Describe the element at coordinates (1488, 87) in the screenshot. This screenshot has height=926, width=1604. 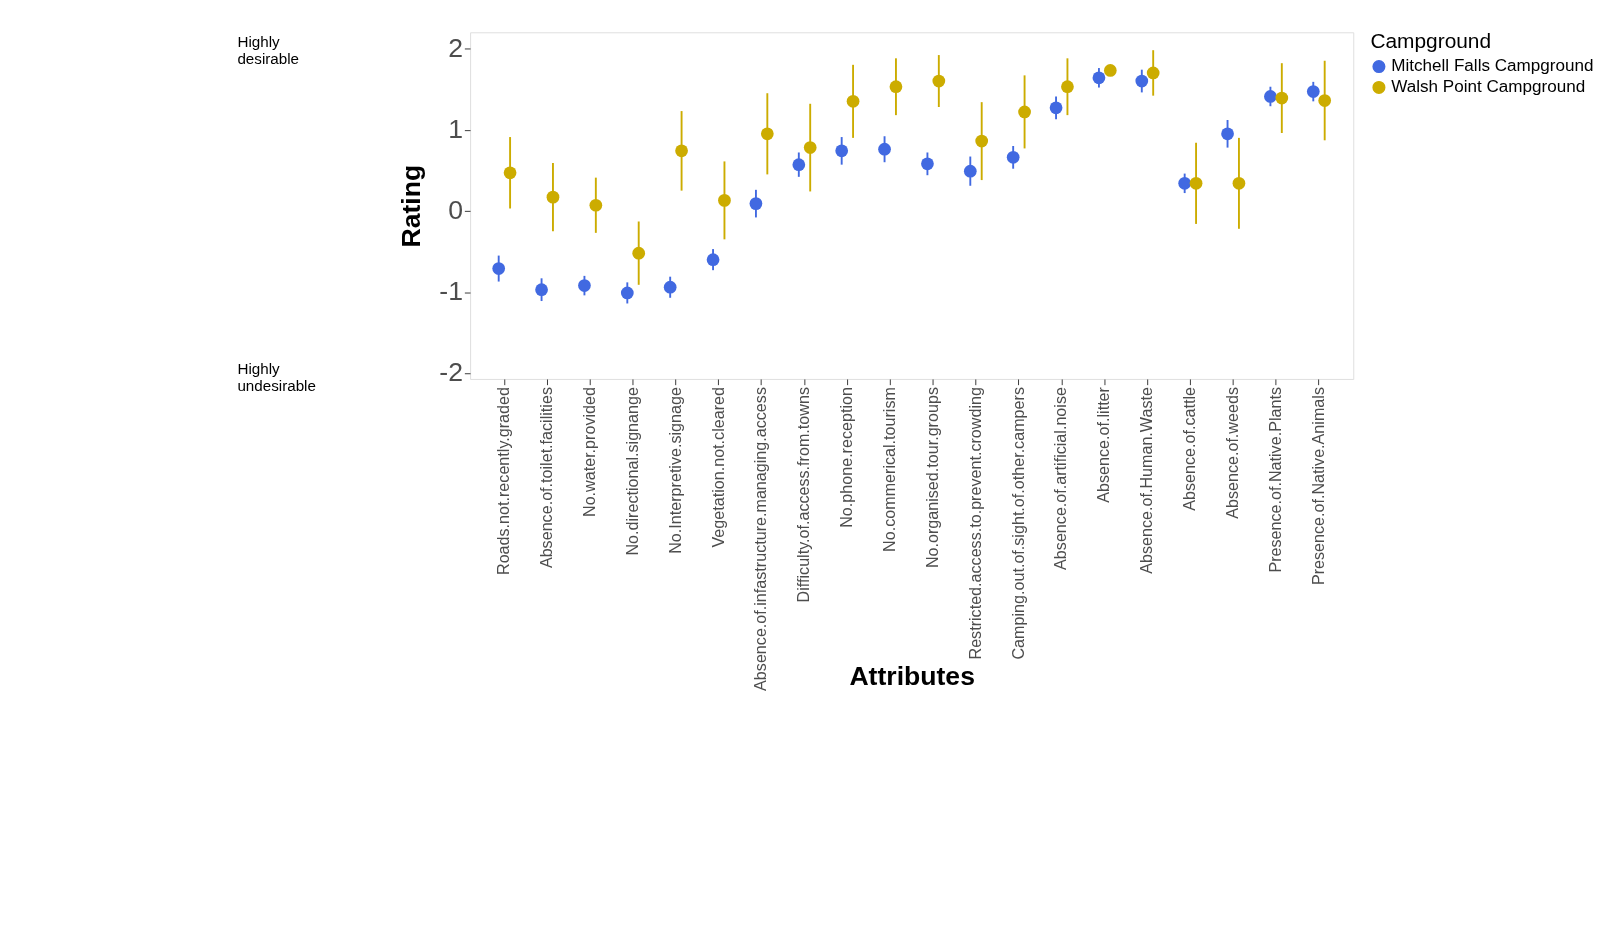
I see `legend-label: Walsh Point Campground` at that location.